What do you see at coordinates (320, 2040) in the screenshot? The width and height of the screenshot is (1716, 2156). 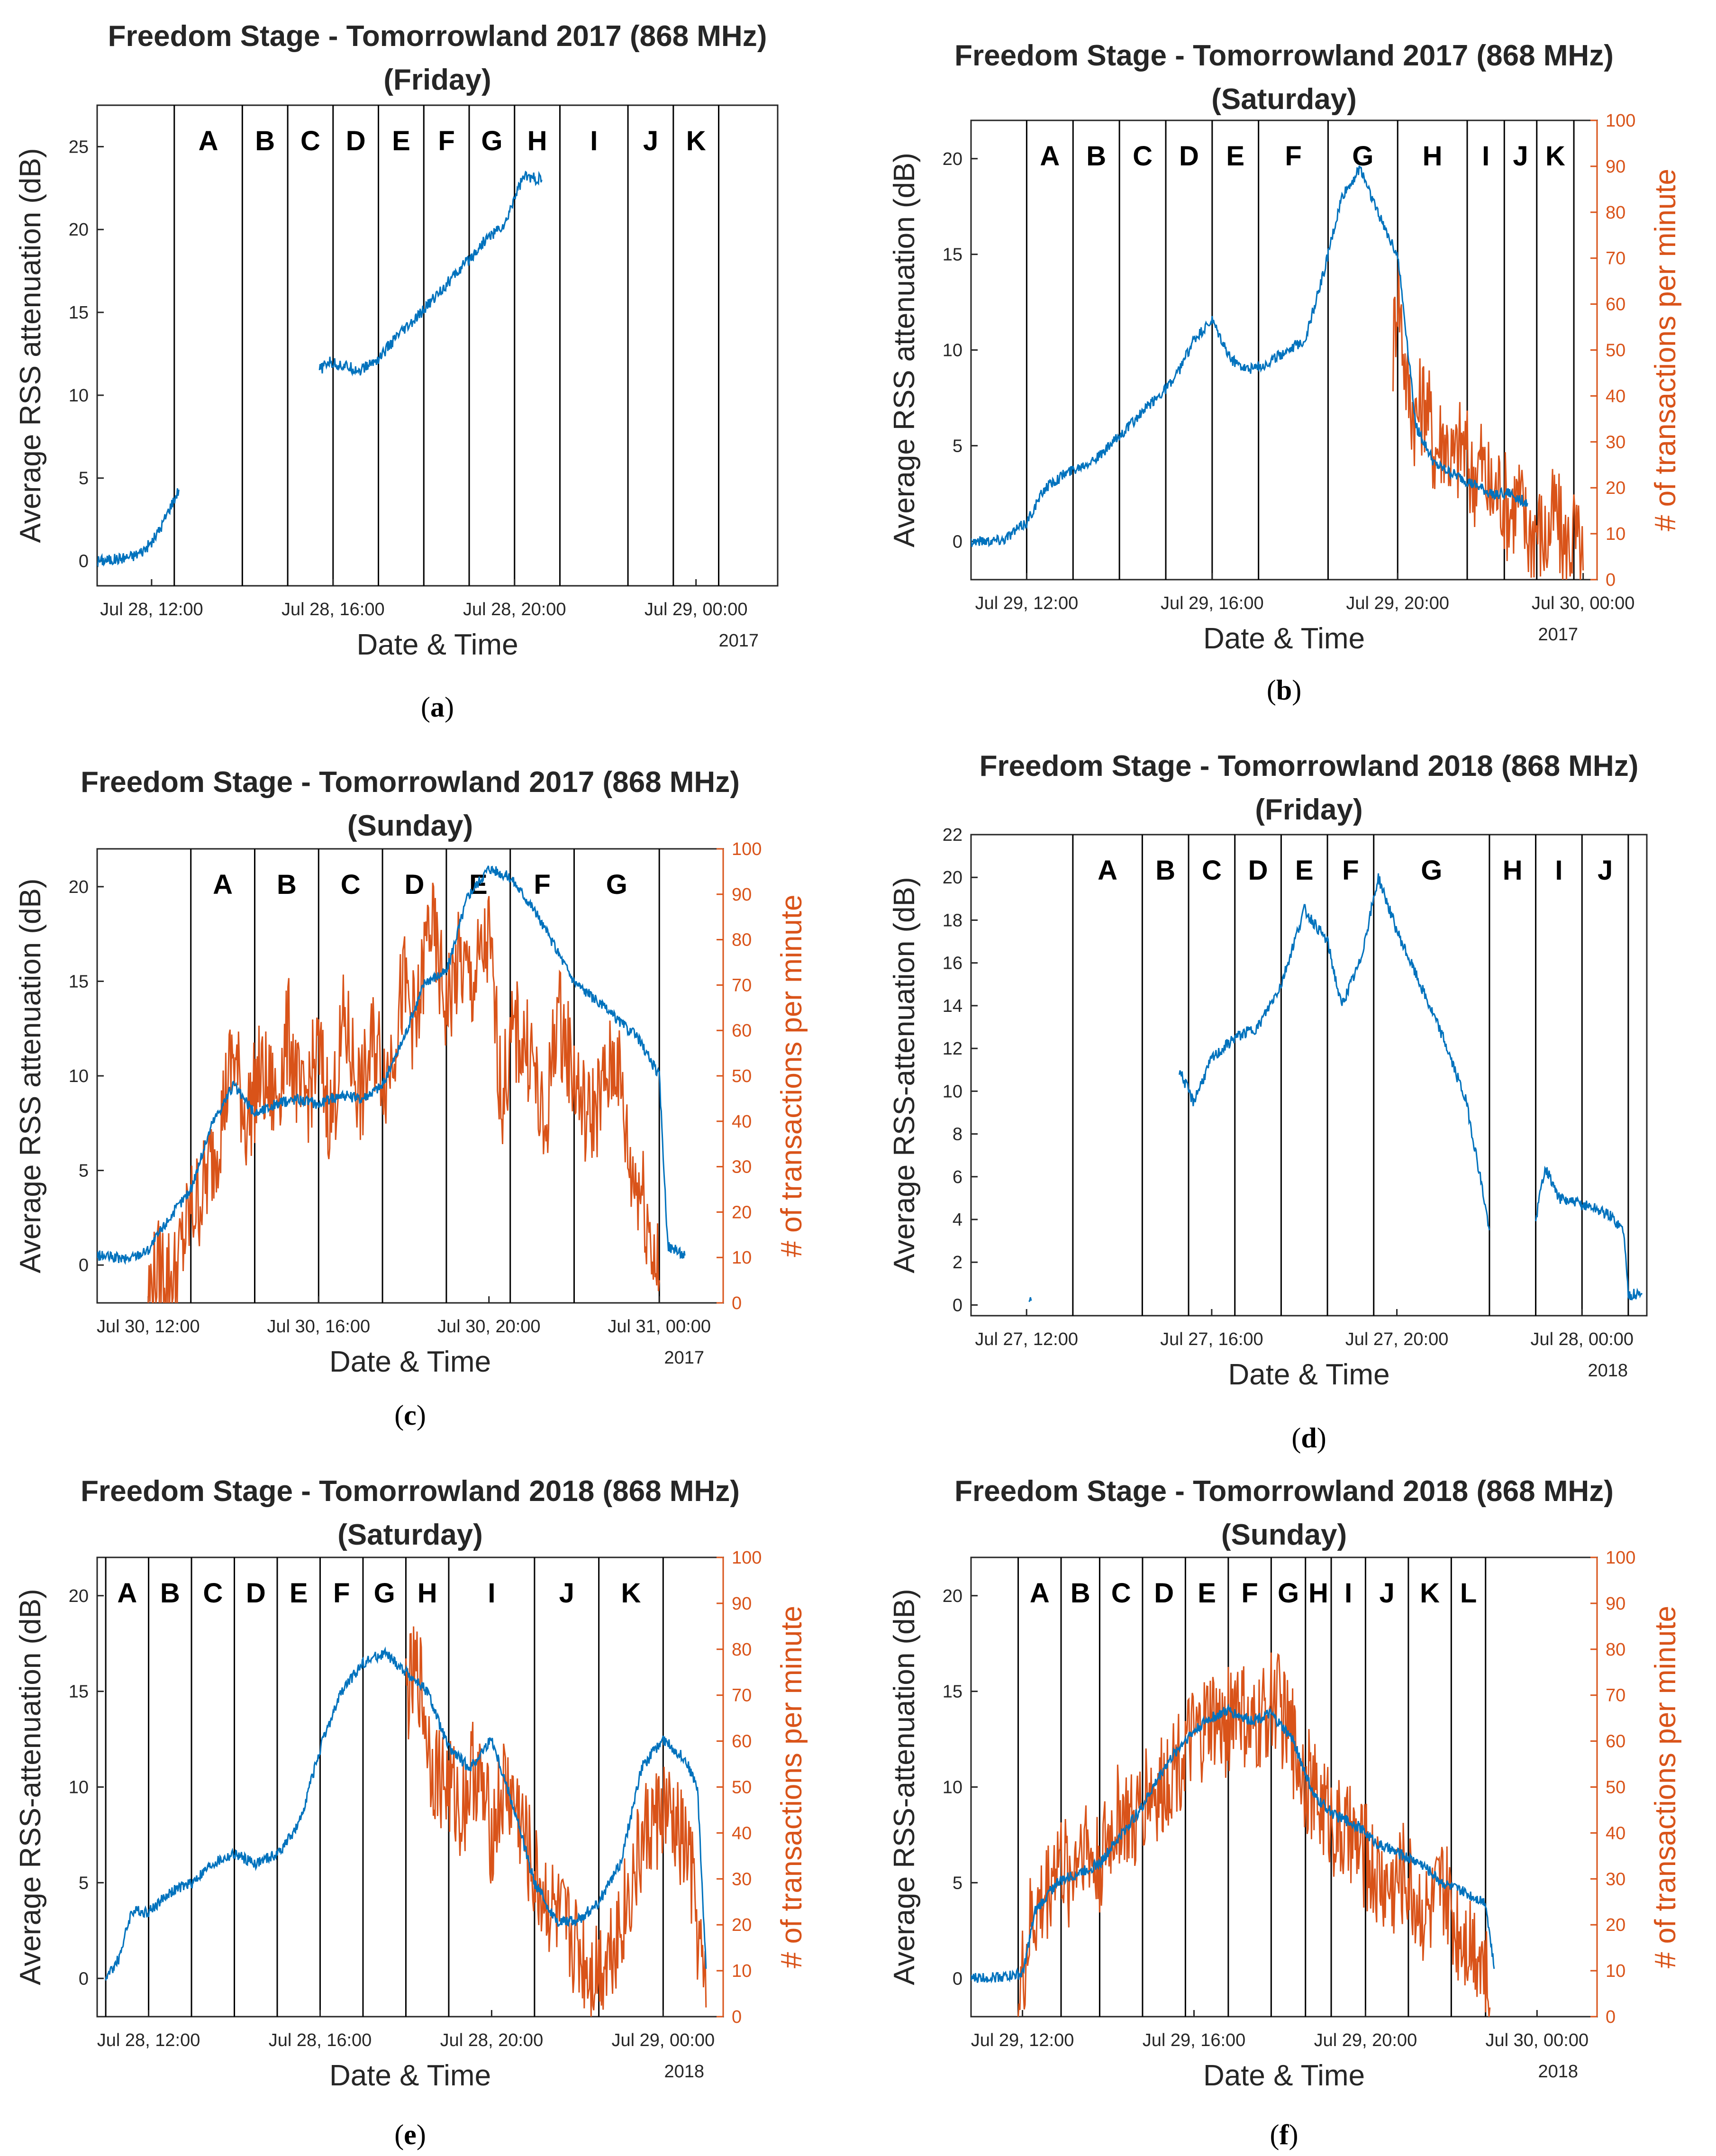 I see `x-tick-label: Jul 28, 16:00` at bounding box center [320, 2040].